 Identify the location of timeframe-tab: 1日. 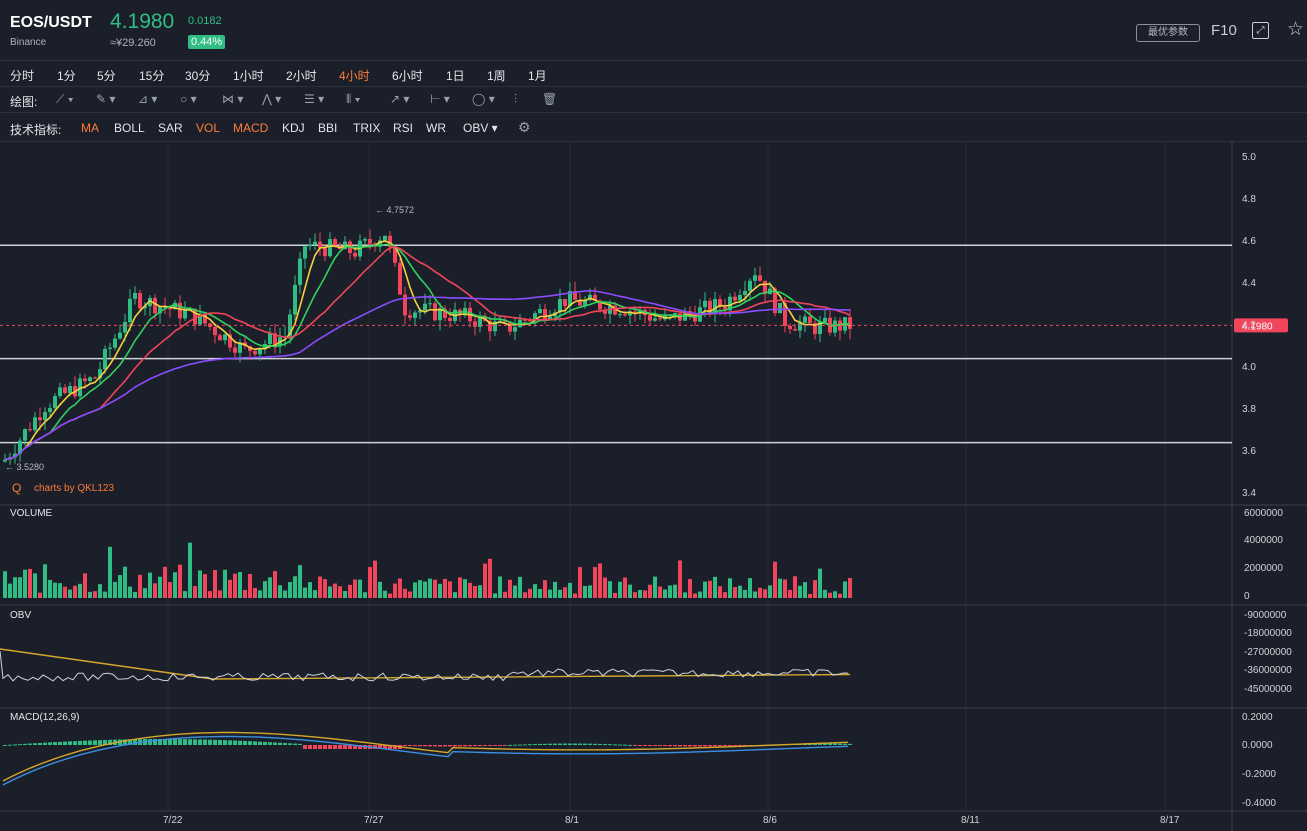
(455, 76).